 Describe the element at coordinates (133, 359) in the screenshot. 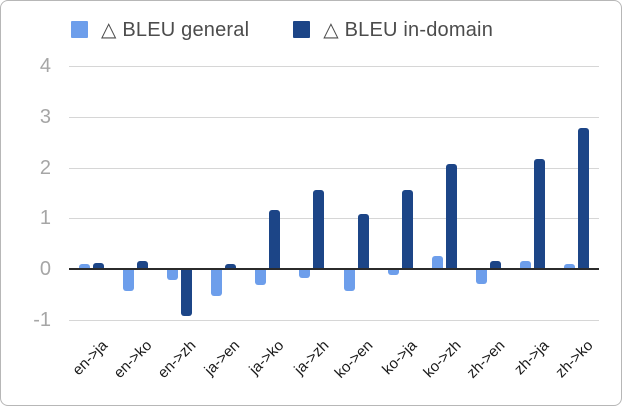

I see `x-axis-tick-label: en->ko` at that location.